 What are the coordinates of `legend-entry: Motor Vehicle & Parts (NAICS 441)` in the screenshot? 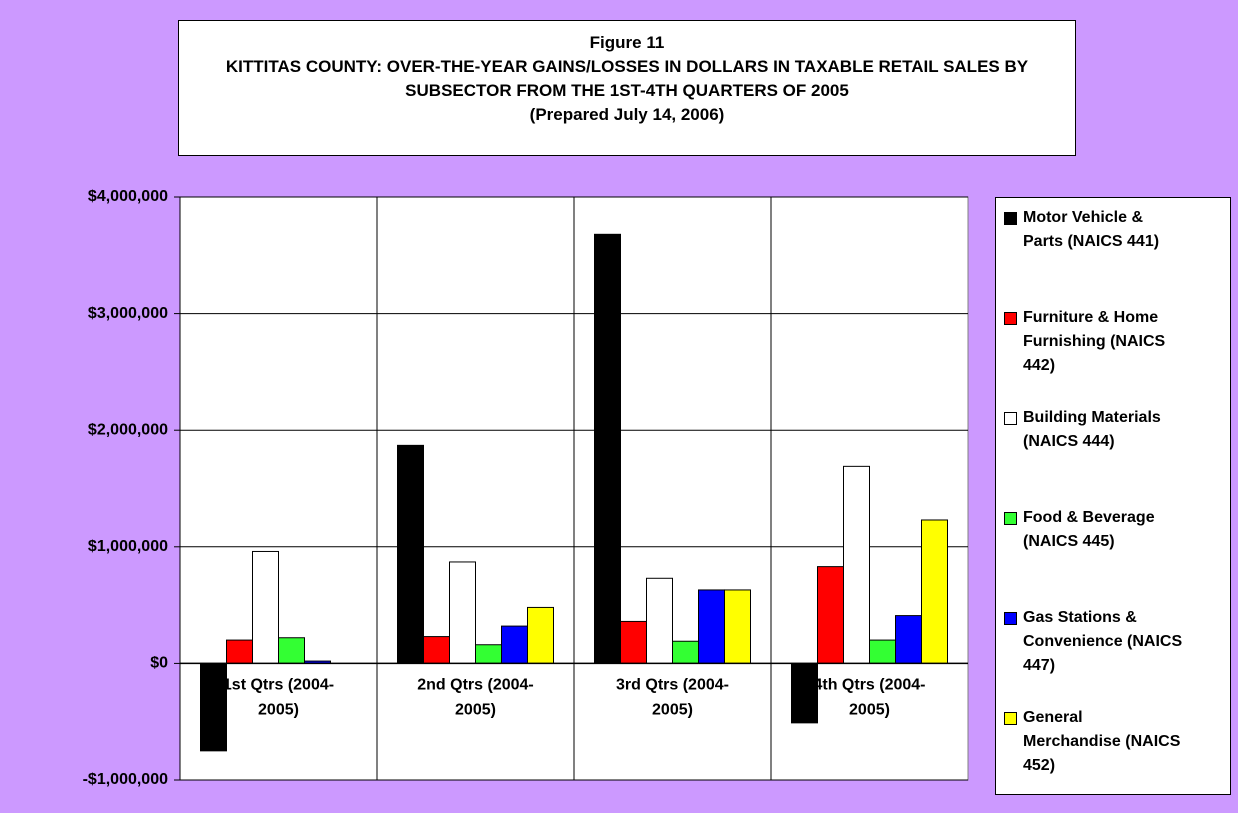 It's located at (1104, 230).